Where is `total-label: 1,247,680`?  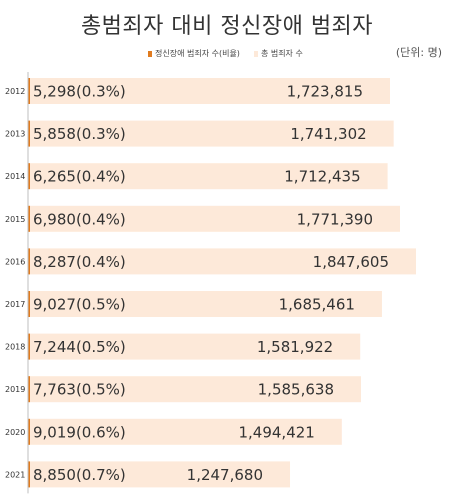
total-label: 1,247,680 is located at coordinates (225, 475).